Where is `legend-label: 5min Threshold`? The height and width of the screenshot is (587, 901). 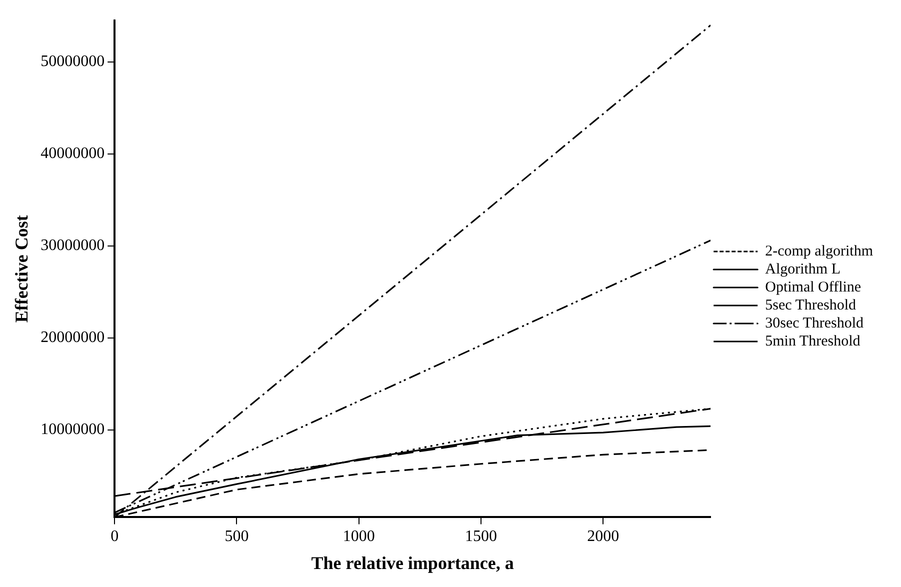 legend-label: 5min Threshold is located at coordinates (813, 341).